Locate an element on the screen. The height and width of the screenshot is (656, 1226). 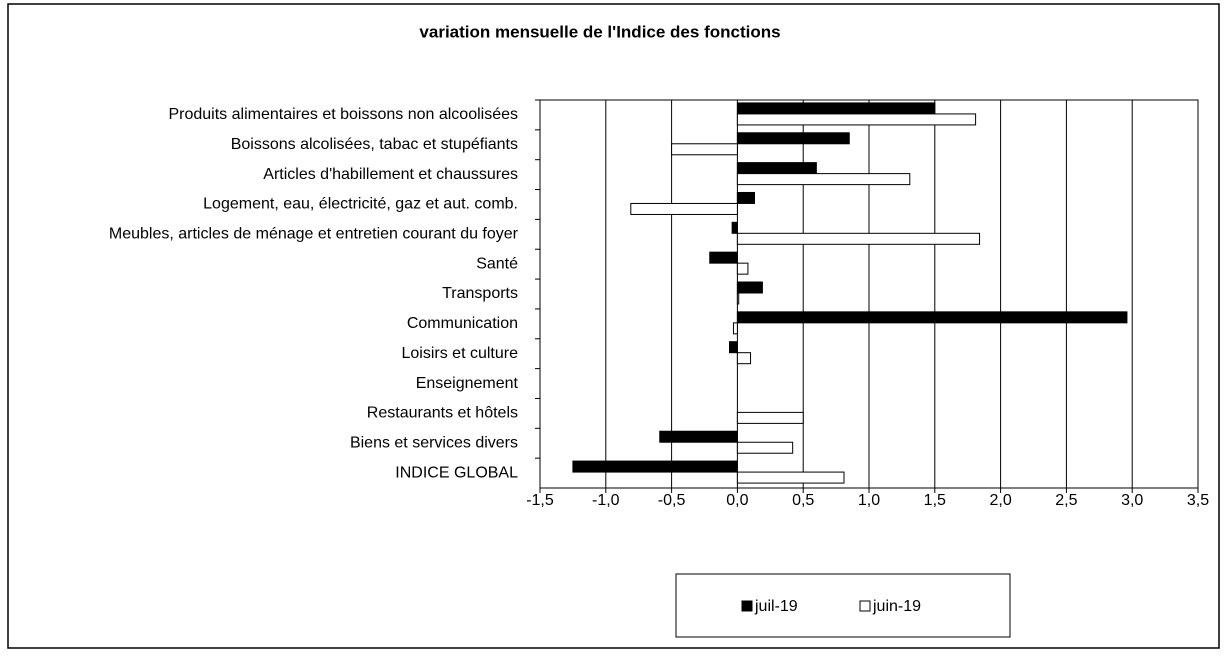
legend-box is located at coordinates (843, 605).